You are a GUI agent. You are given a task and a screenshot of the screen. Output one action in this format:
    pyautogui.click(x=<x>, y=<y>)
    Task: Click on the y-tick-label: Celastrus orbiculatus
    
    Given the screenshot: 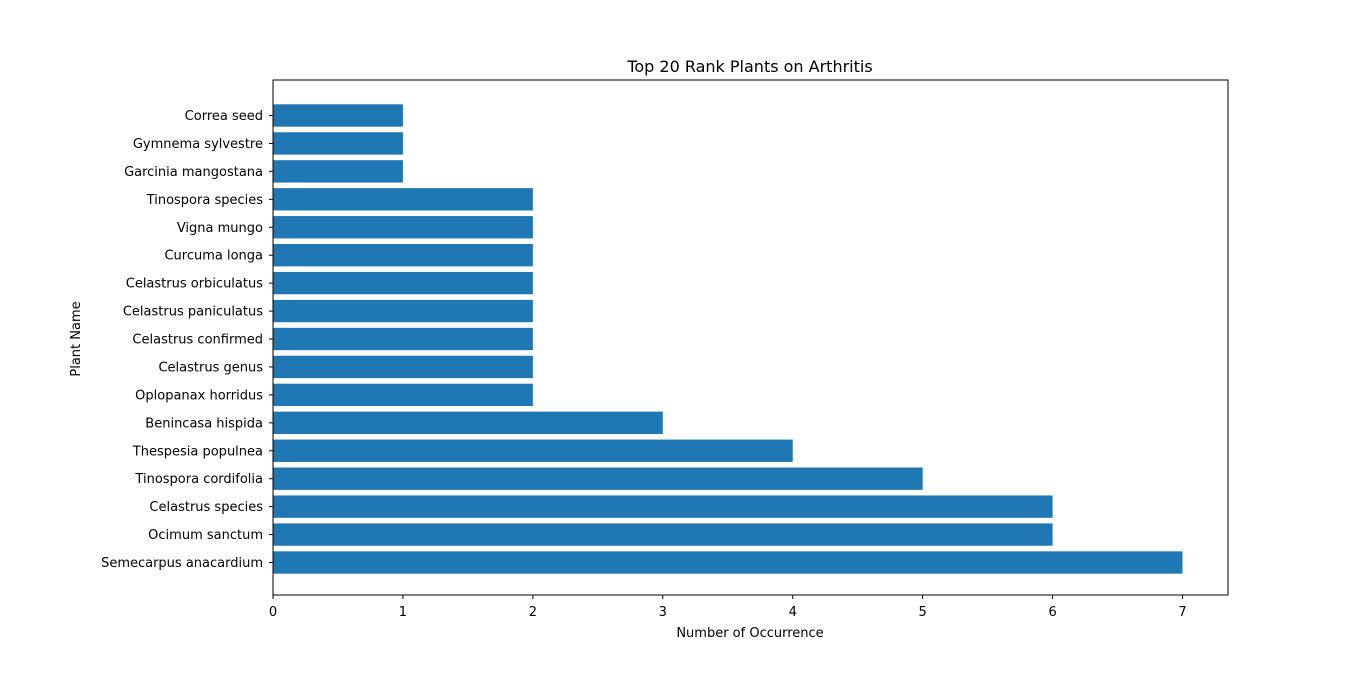 What is the action you would take?
    pyautogui.click(x=194, y=284)
    